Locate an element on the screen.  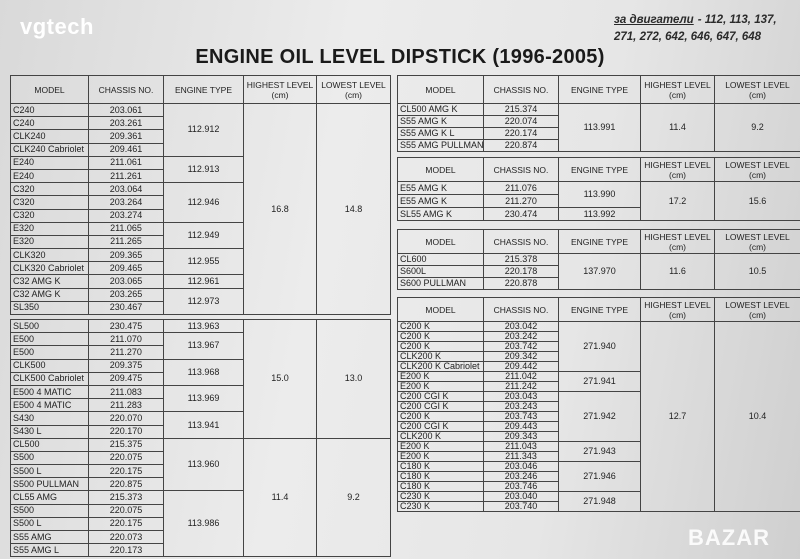
data-row: CL600 215.378 137.970 11.6 10.5 is located at coordinates (598, 271).